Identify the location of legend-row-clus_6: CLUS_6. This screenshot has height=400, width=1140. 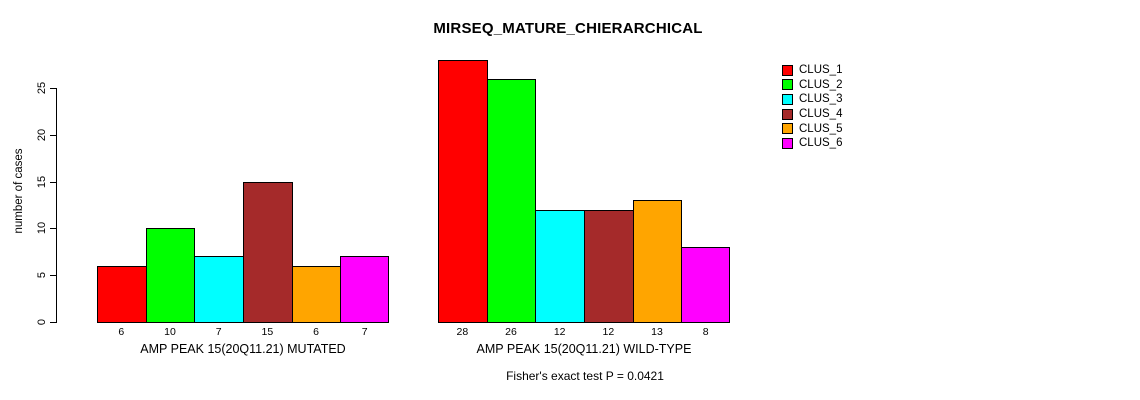
(812, 143).